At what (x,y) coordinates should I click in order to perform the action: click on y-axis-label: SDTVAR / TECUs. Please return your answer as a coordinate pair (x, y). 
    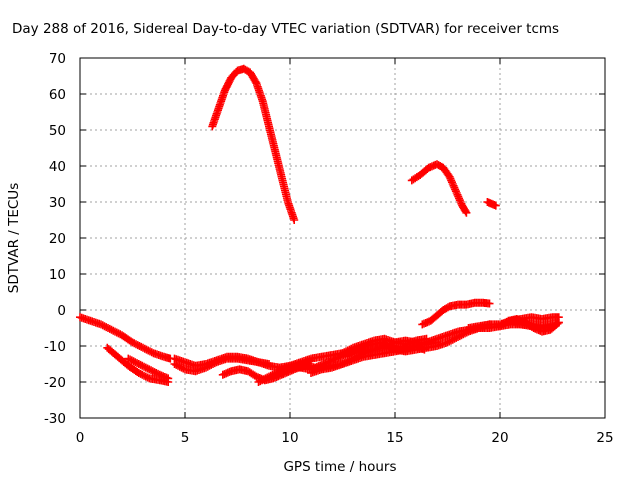
    Looking at the image, I should click on (14, 238).